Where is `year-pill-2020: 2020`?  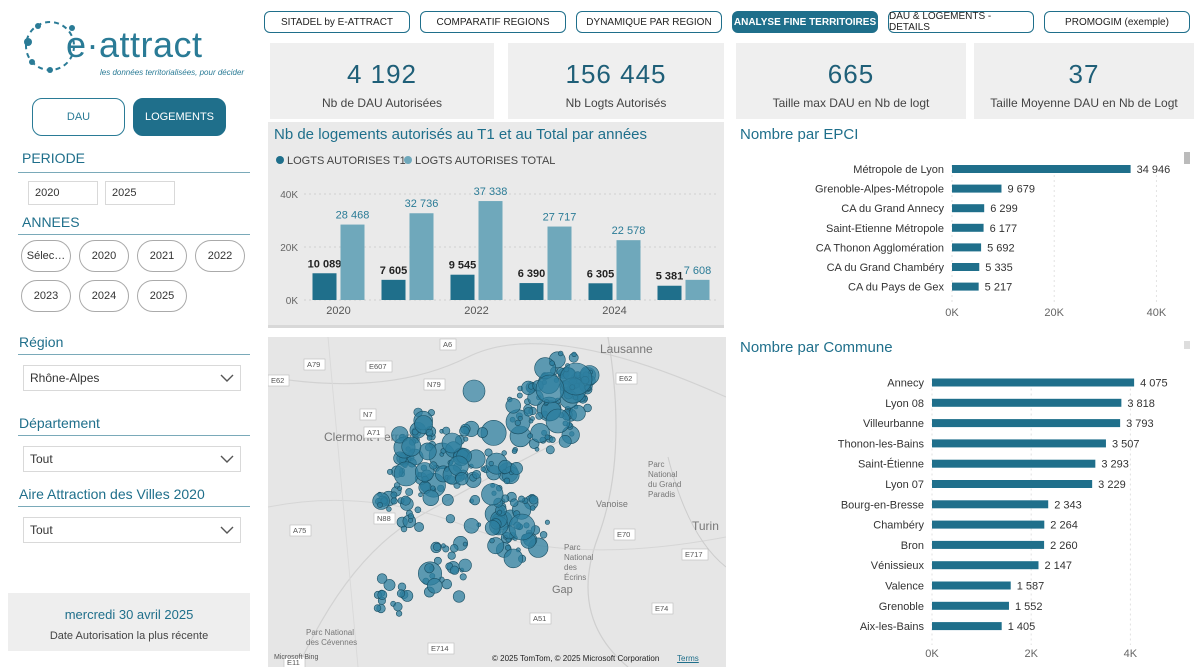
year-pill-2020: 2020 is located at coordinates (104, 256).